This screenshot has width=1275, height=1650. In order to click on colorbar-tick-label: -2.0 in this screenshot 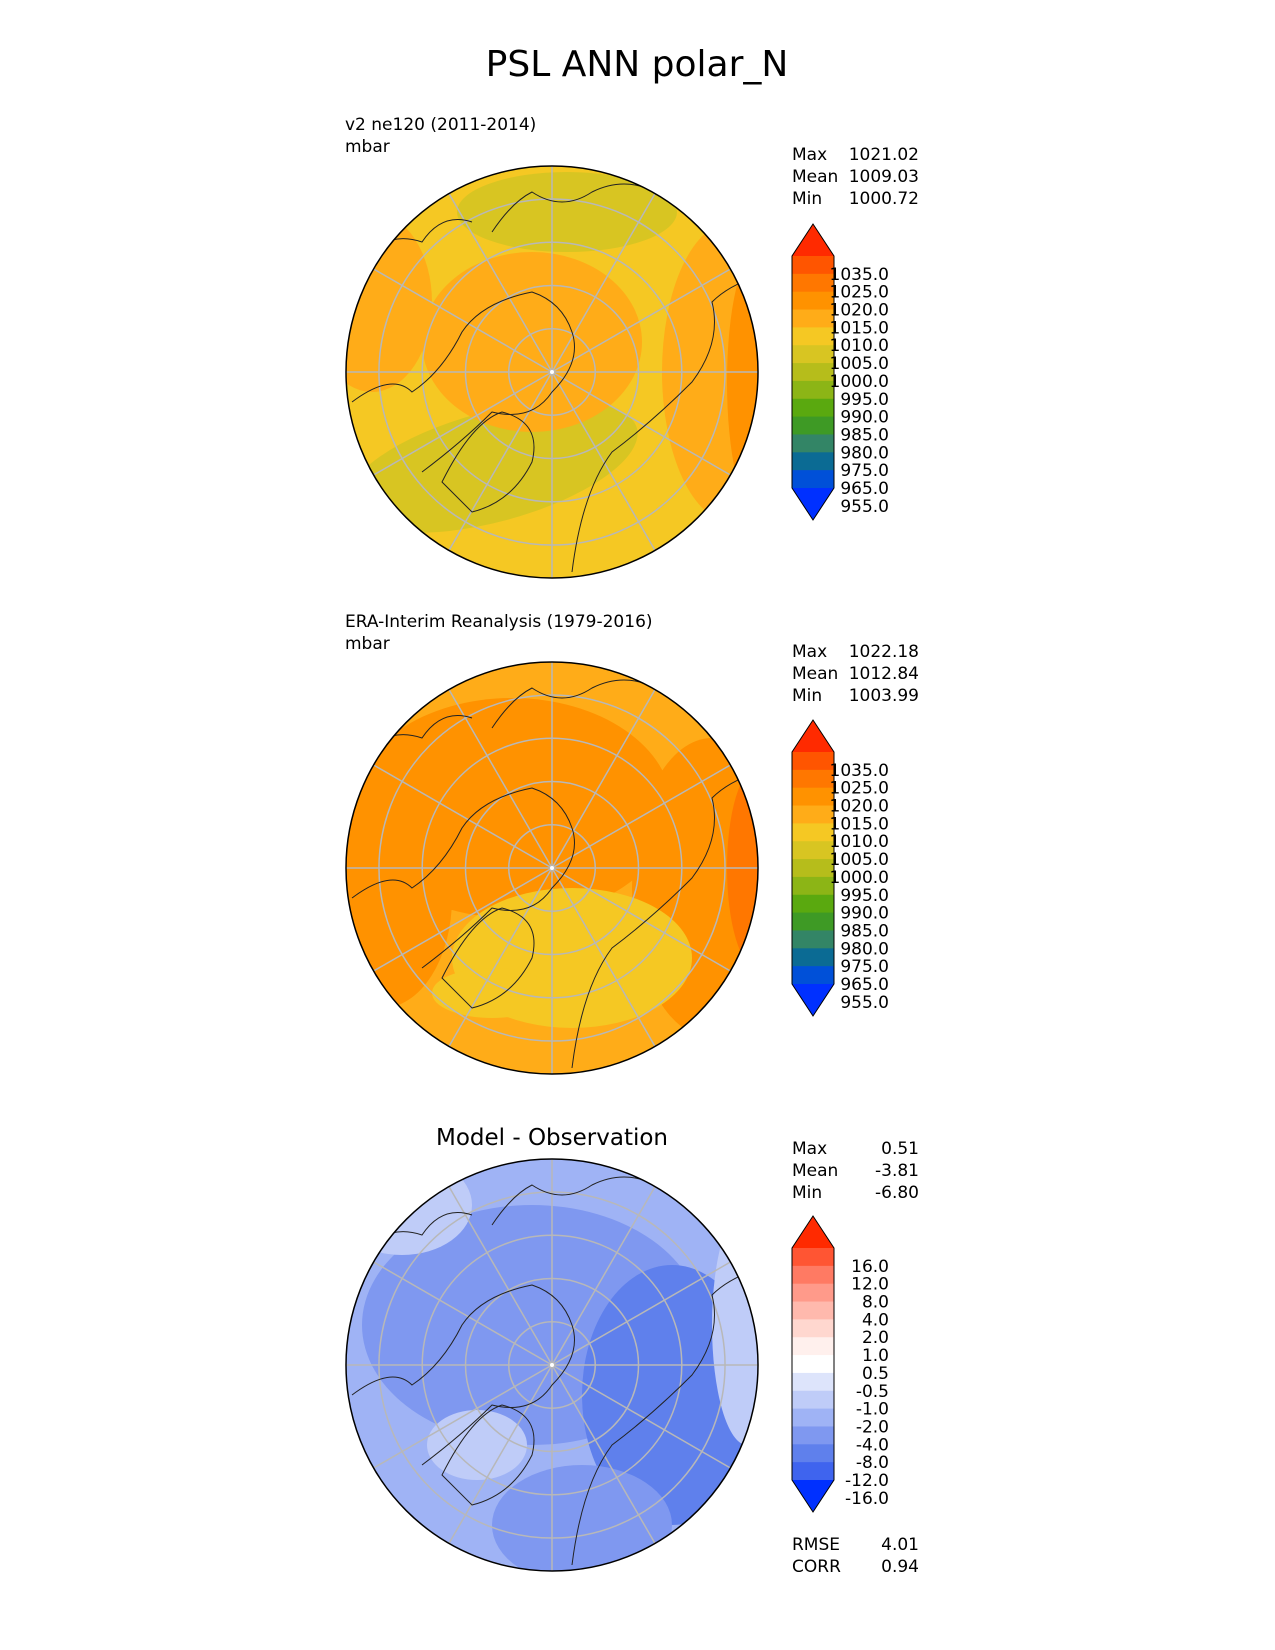, I will do `click(872, 1427)`.